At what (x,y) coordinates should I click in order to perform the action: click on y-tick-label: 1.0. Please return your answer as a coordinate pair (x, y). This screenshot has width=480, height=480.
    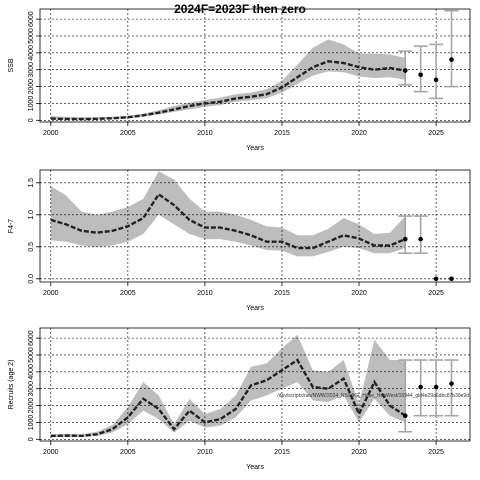
    Looking at the image, I should click on (31, 215).